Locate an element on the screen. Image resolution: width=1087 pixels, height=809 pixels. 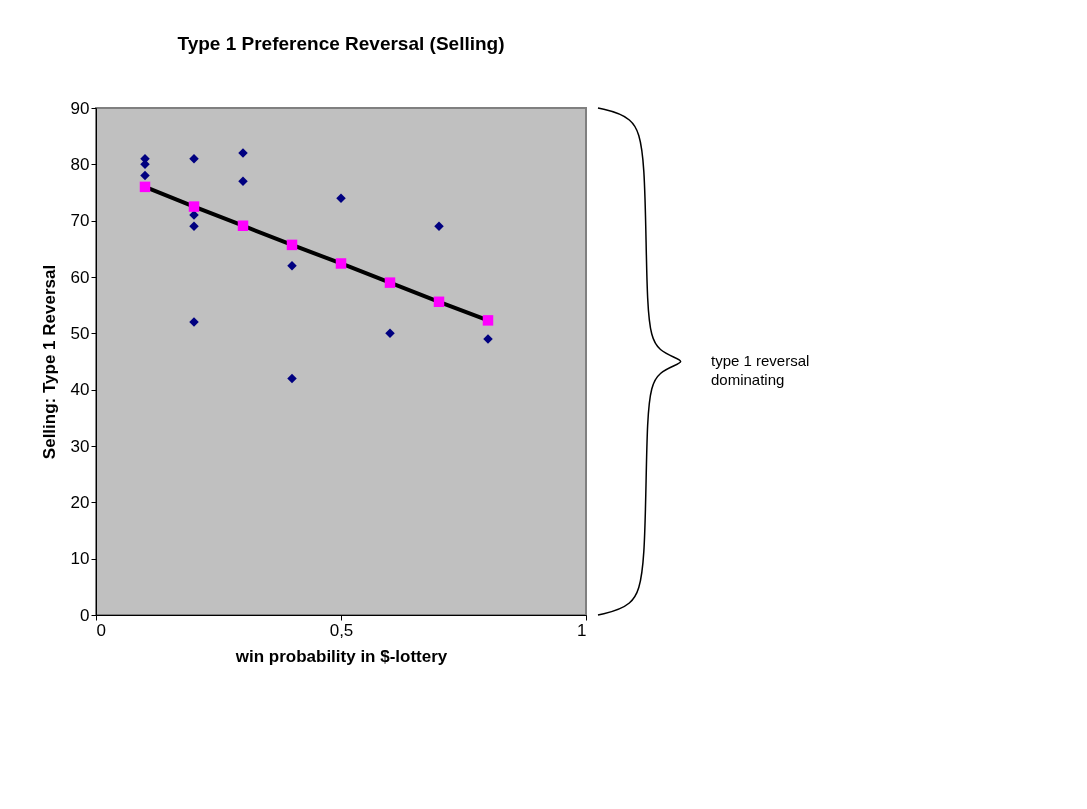
x-axis-title: win probability in $-lottery is located at coordinates (341, 656).